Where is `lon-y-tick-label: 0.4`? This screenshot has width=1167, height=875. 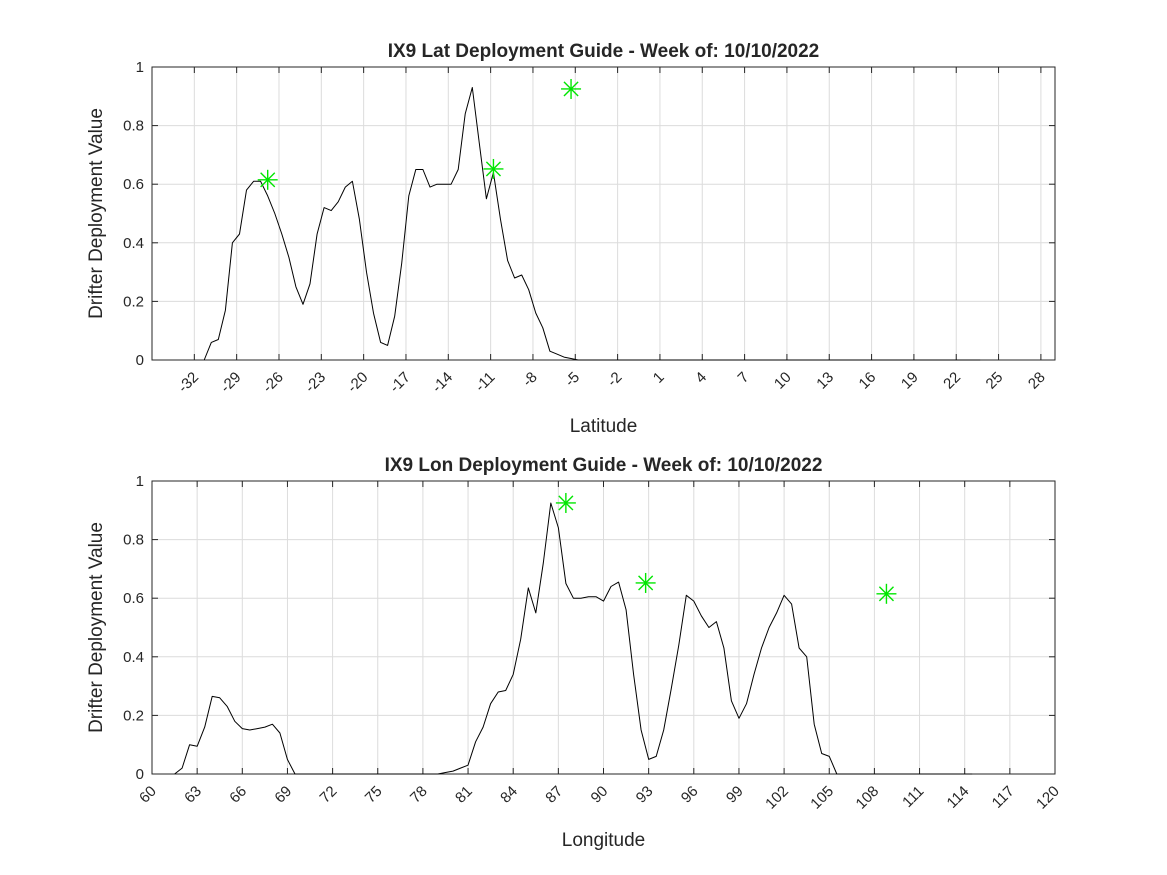 lon-y-tick-label: 0.4 is located at coordinates (133, 657).